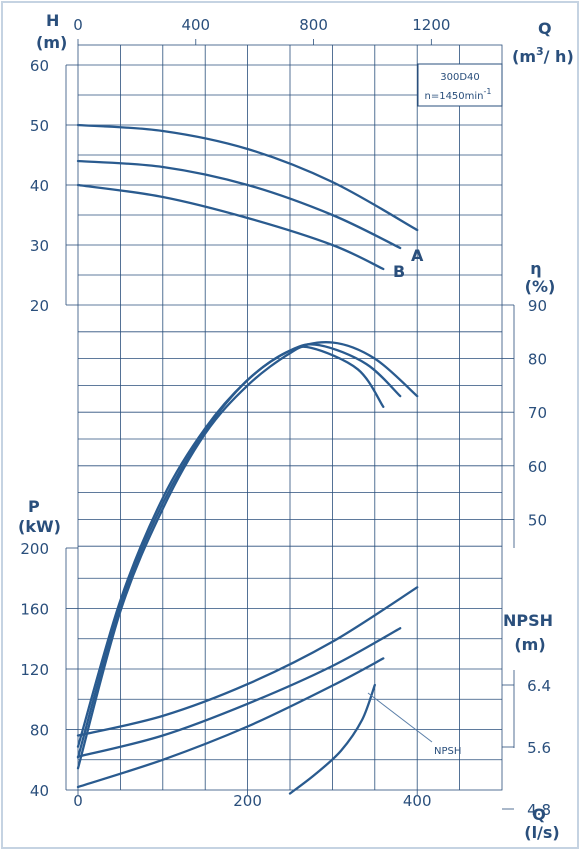  Describe the element at coordinates (537, 306) in the screenshot. I see `efficiency-tick-label: 90` at that location.